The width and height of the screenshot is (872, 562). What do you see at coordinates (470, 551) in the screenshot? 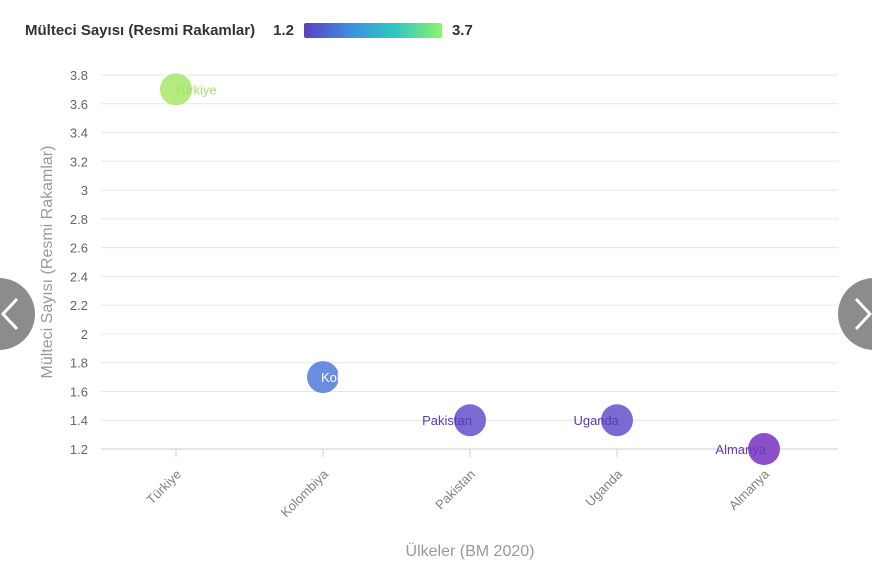
I see `x-axis-title: Ülkeler (BM 2020)` at bounding box center [470, 551].